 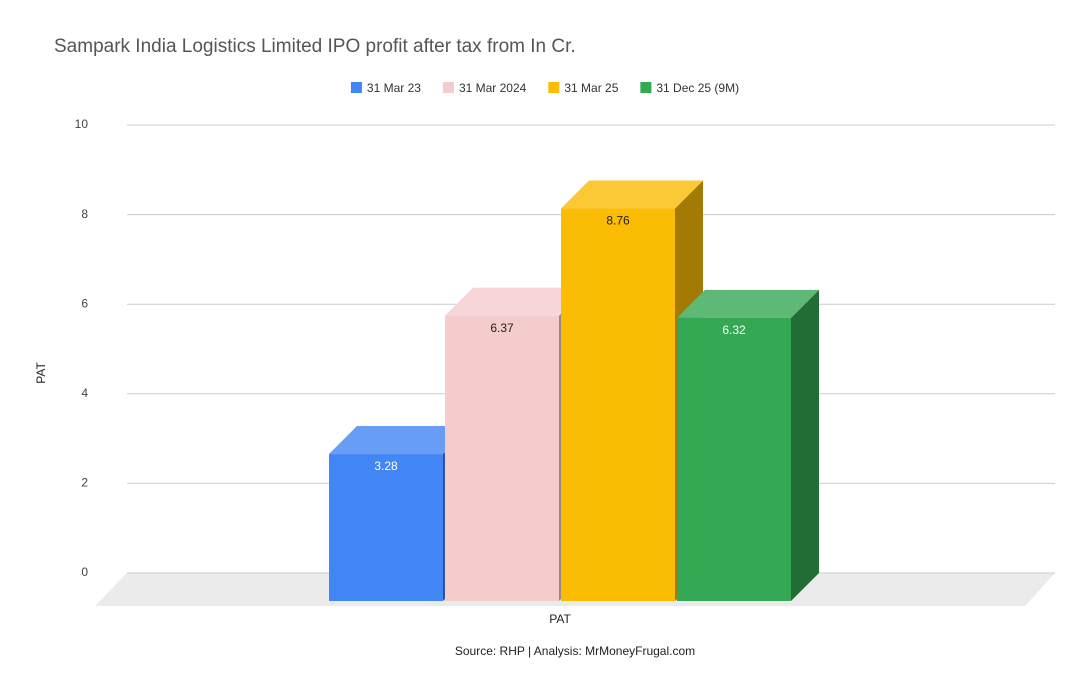 I want to click on legend-label: 31 Dec 25 (9M), so click(x=697, y=88).